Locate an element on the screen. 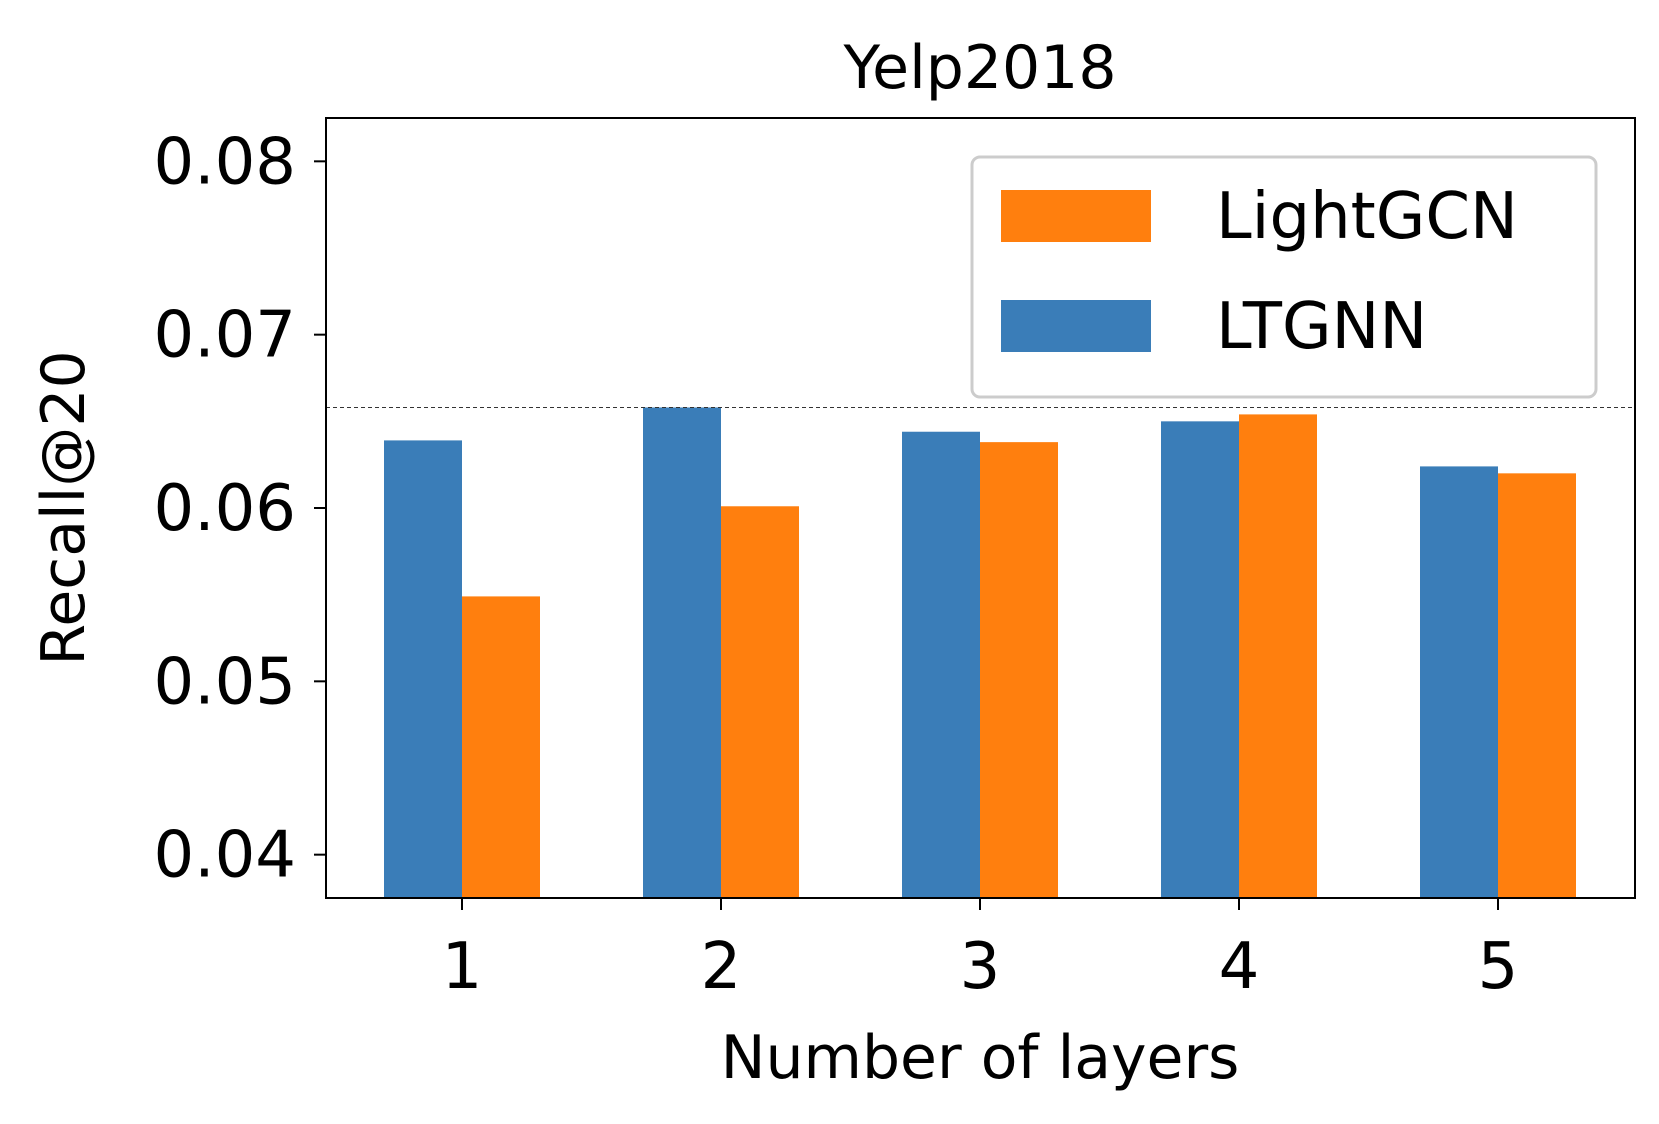 This screenshot has width=1659, height=1124. y-tick-label: 0.06 is located at coordinates (225, 509).